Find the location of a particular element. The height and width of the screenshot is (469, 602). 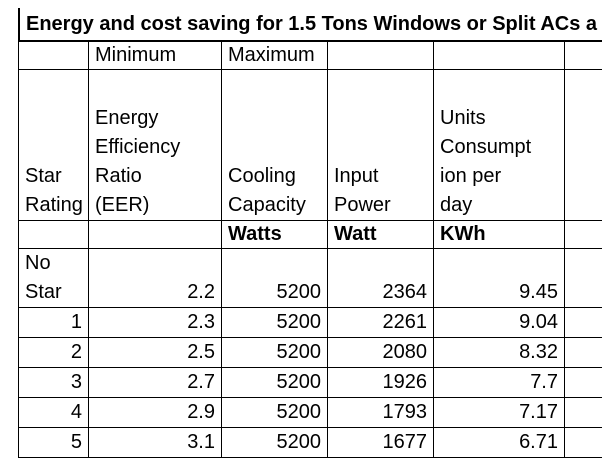

cell-star-rating: No Star is located at coordinates (53, 278).